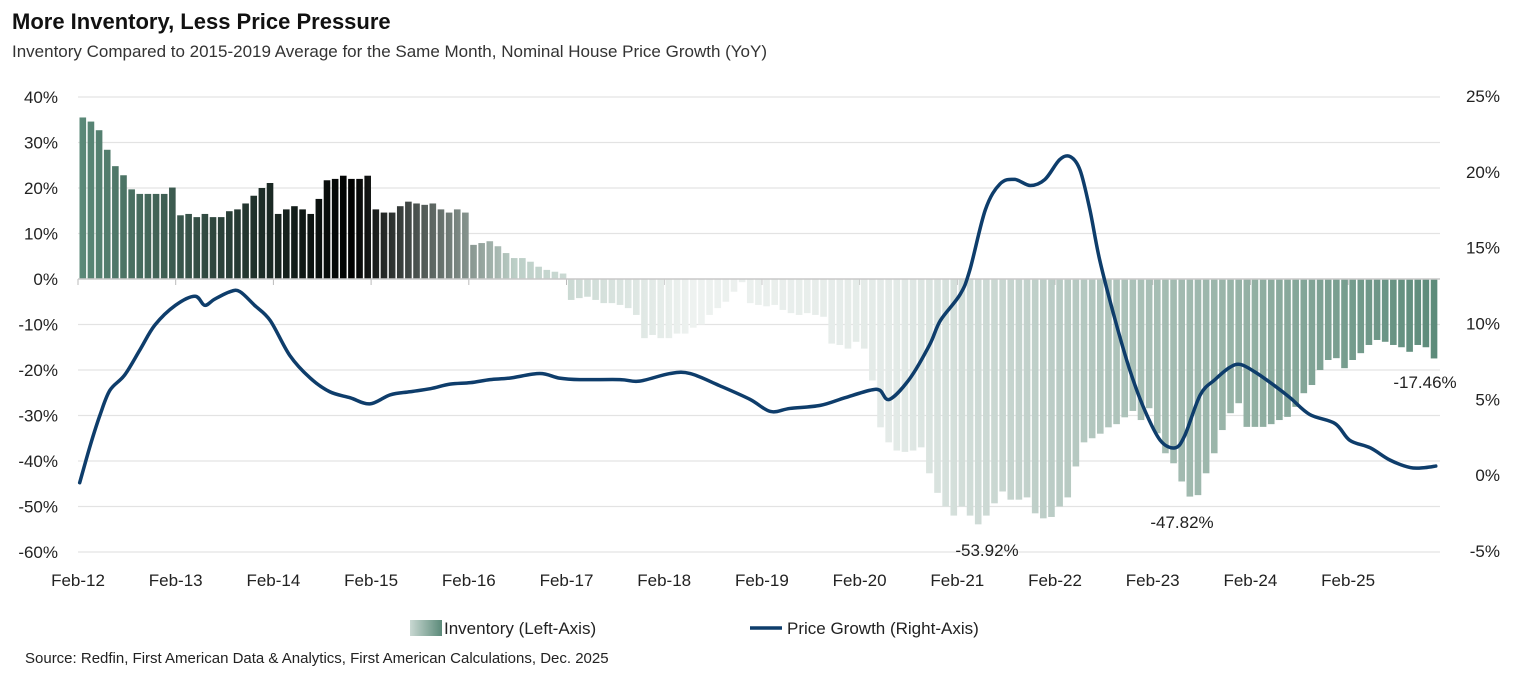 This screenshot has width=1522, height=675. I want to click on left-axis-tick: -20%, so click(38, 370).